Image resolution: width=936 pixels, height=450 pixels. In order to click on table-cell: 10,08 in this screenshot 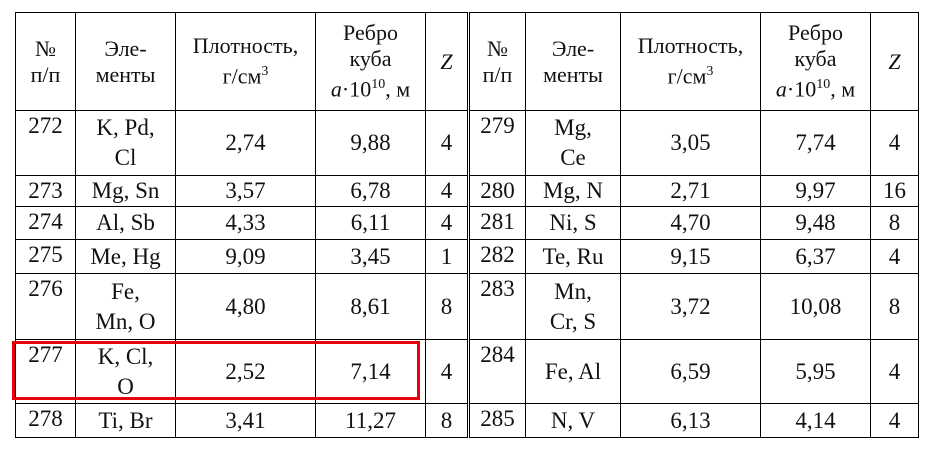, I will do `click(815, 306)`.